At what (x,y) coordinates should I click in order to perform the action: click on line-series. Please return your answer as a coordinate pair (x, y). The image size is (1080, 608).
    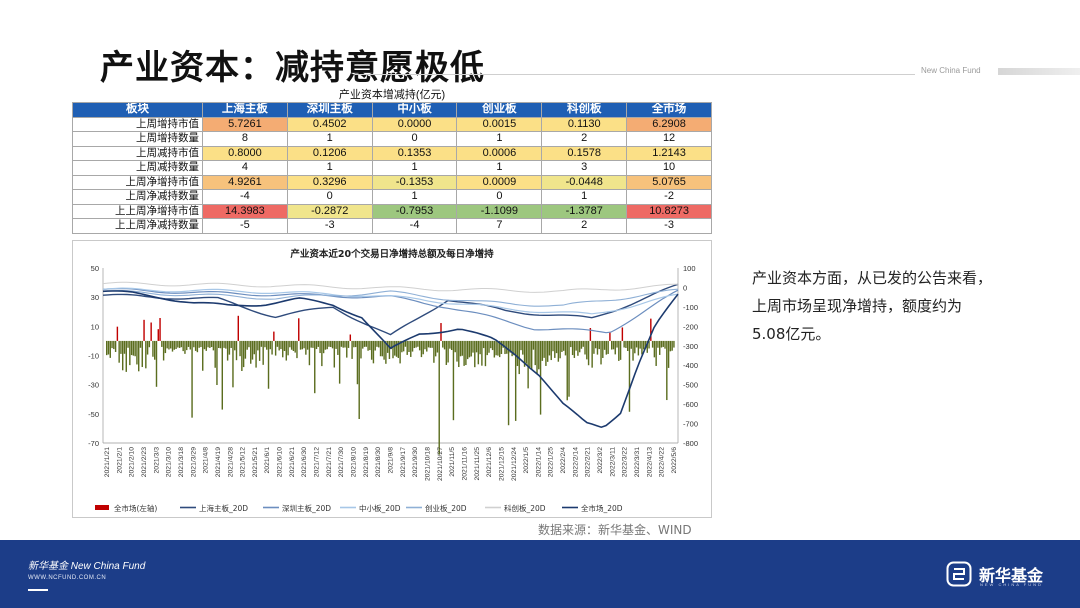
    Looking at the image, I should click on (390, 301).